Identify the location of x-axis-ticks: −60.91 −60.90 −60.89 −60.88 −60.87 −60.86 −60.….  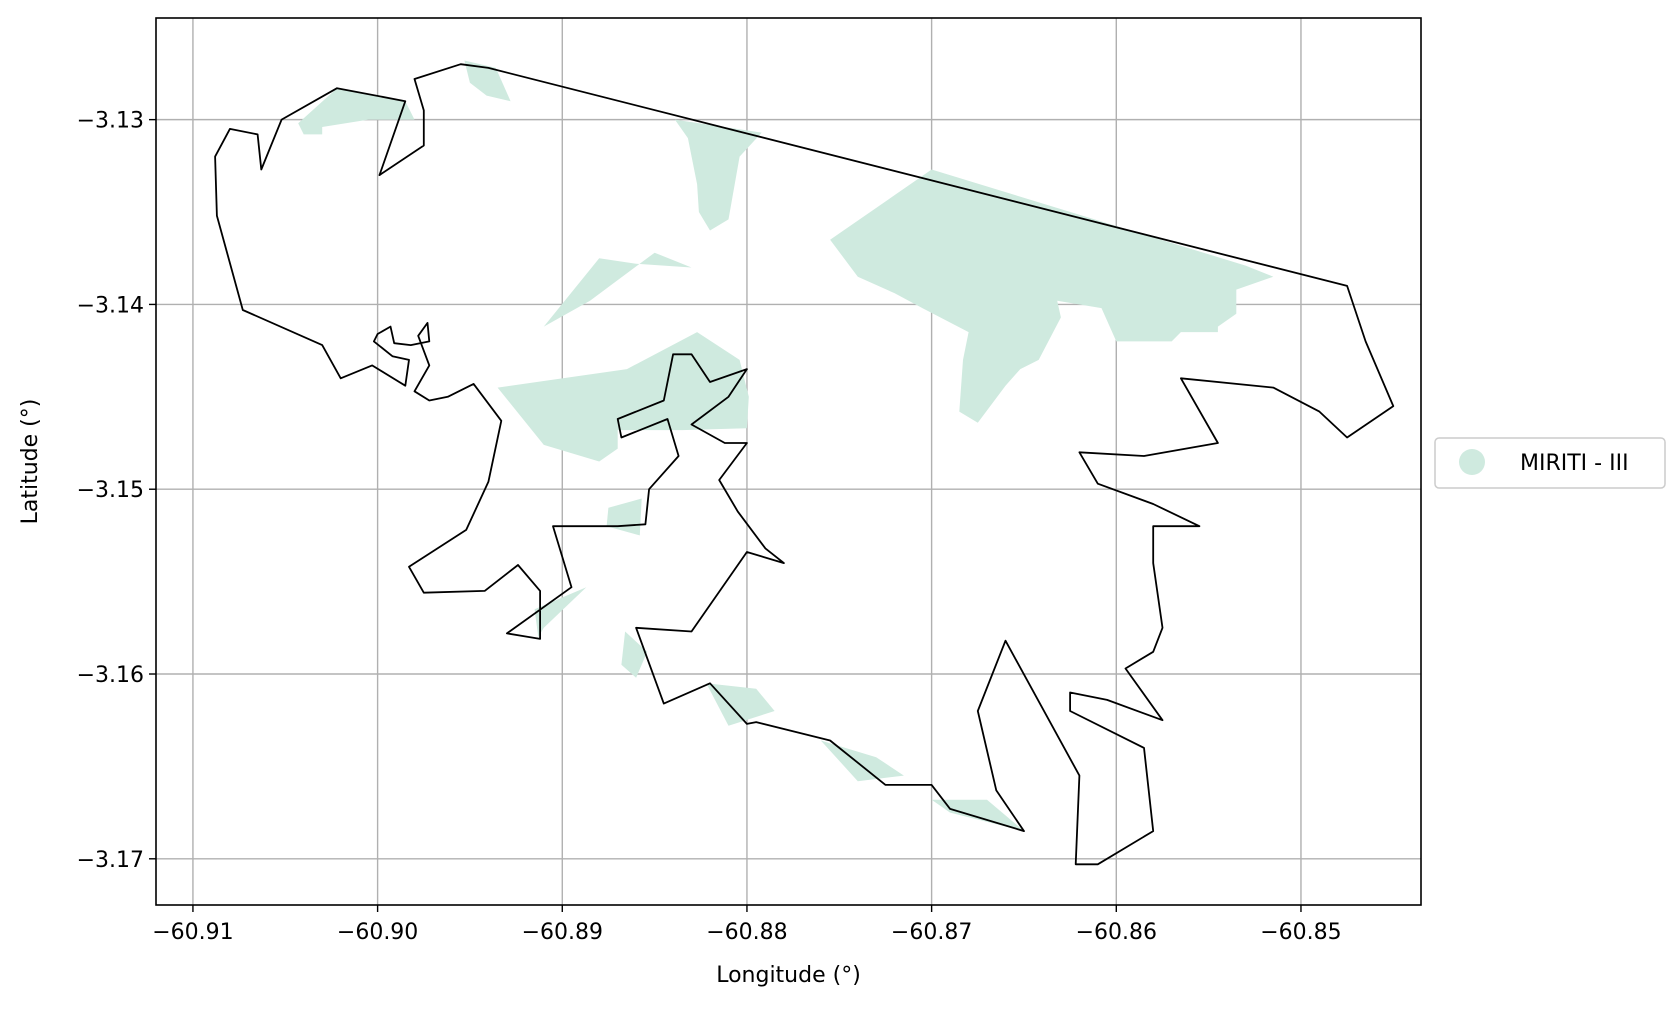
(747, 925).